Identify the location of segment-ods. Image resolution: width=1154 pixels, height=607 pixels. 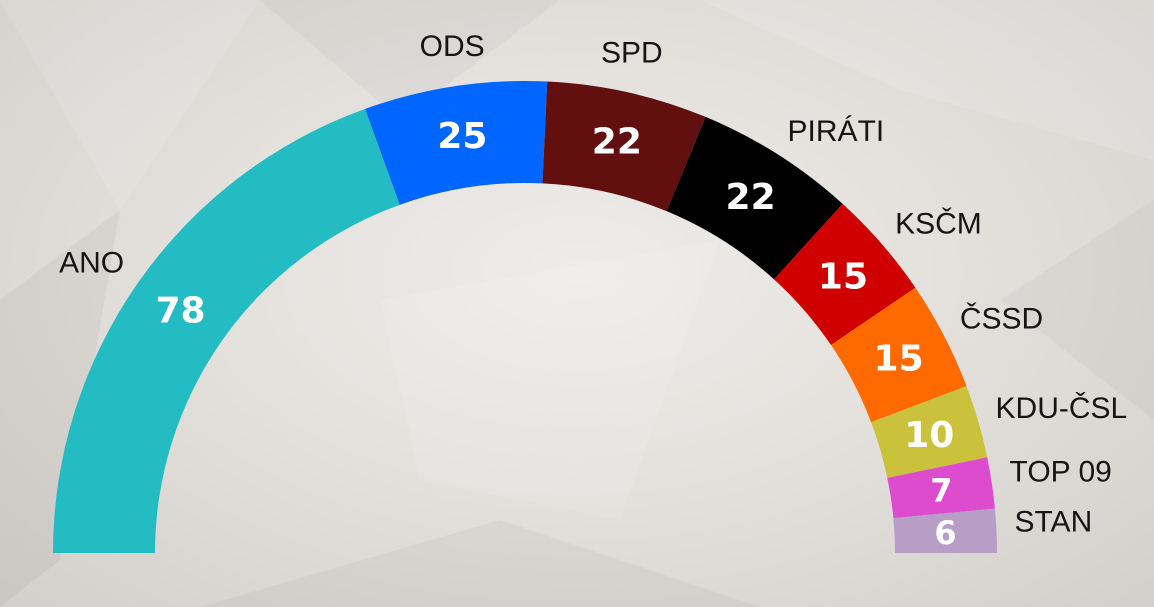
(456, 143).